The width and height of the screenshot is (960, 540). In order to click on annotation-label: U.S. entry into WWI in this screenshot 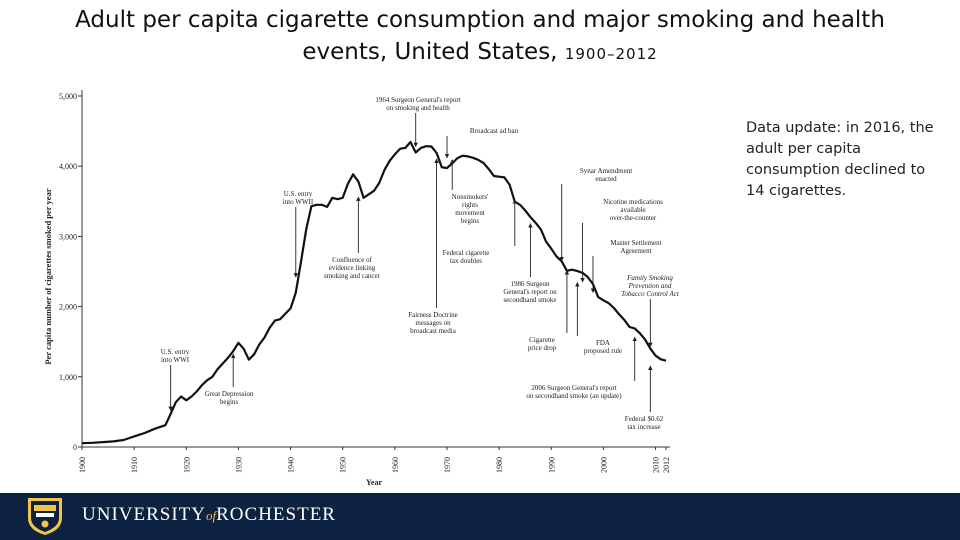, I will do `click(175, 356)`.